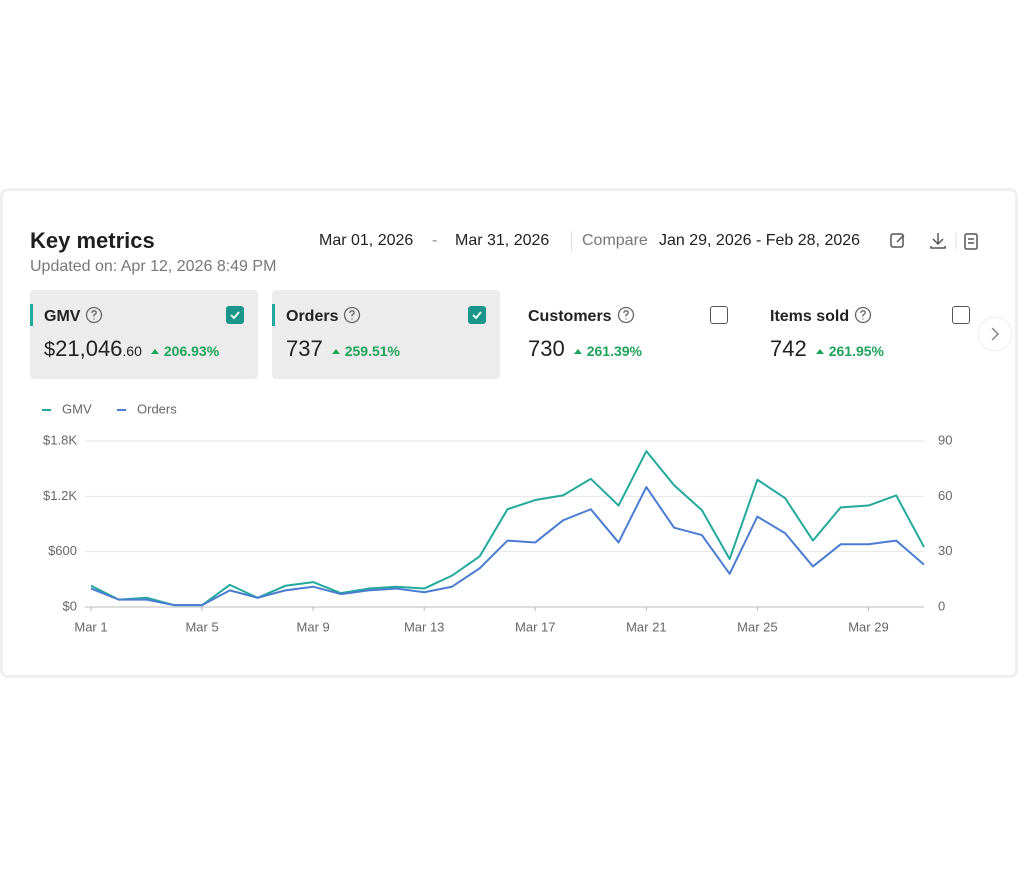 The height and width of the screenshot is (872, 1024). I want to click on date-end: Mar 31, 2026, so click(502, 240).